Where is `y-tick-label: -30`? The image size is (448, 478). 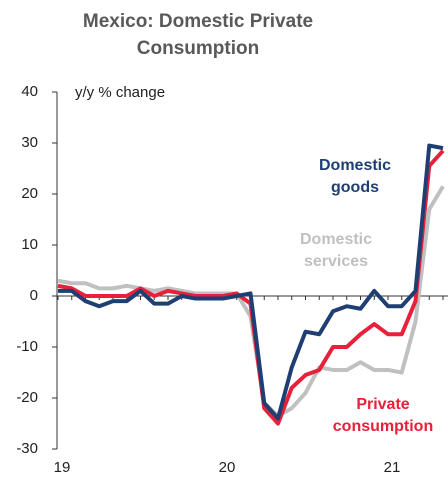
y-tick-label: -30 is located at coordinates (27, 448).